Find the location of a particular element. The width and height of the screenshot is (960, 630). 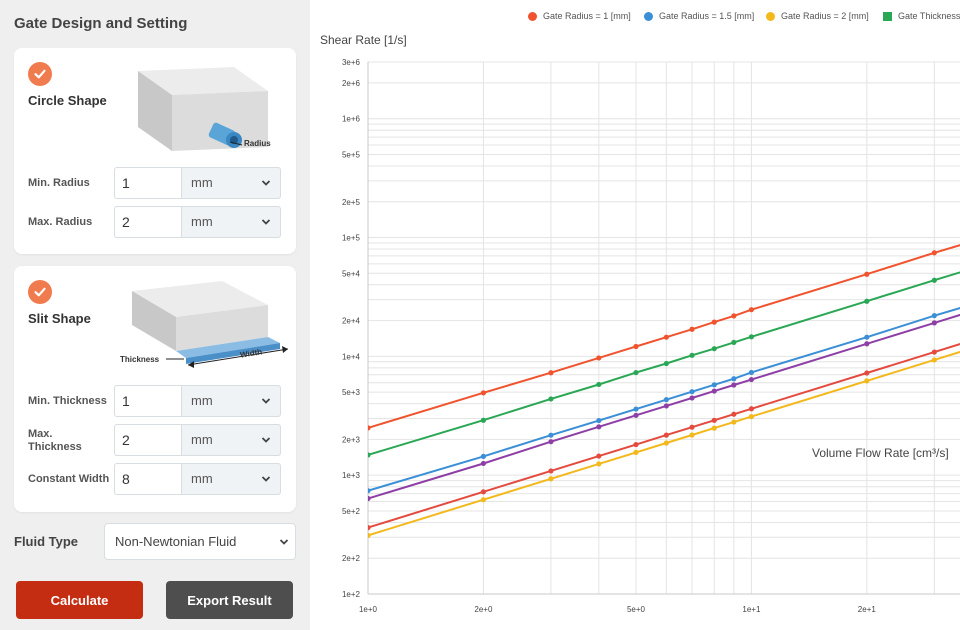

min-thickness-unit-select: mm is located at coordinates (231, 401).